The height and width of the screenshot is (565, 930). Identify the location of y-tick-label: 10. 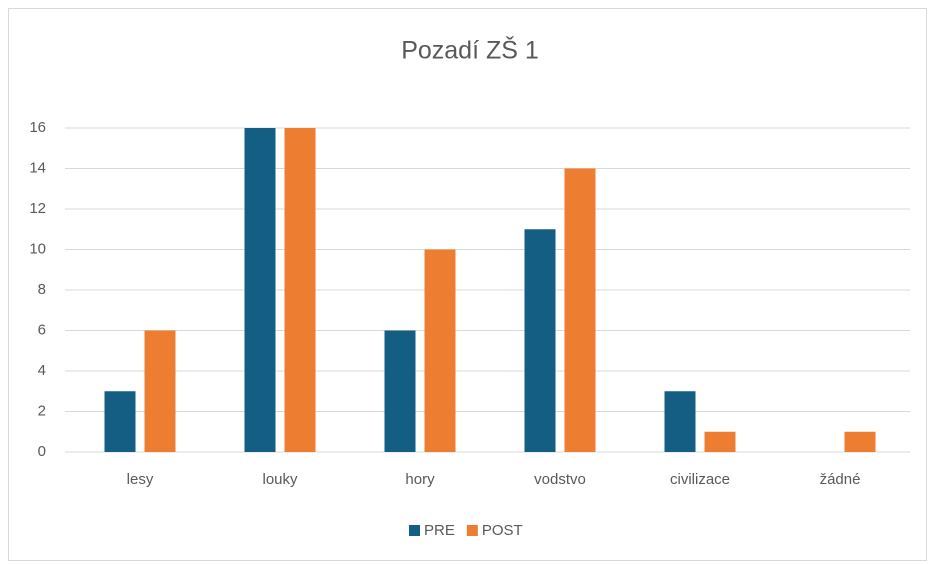
(37, 248).